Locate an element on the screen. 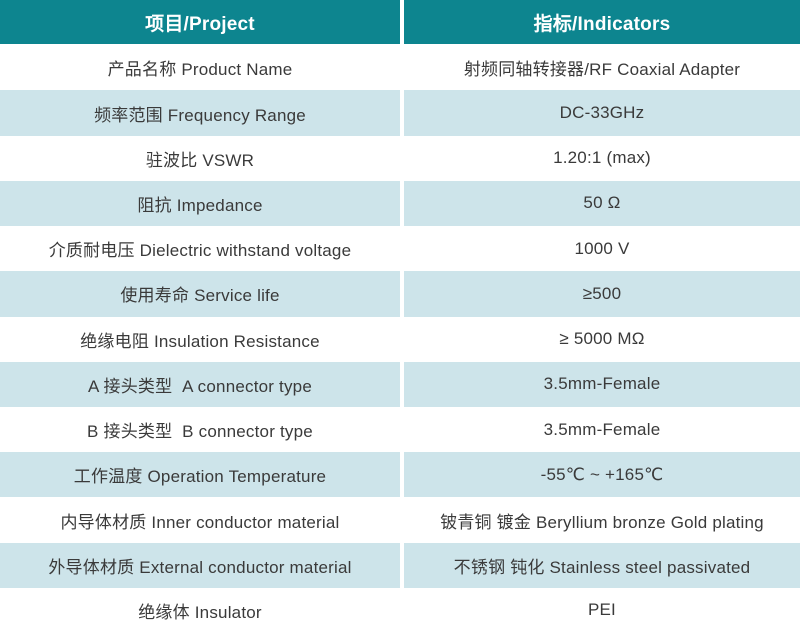 This screenshot has width=800, height=633. indicator-cell: 射频同轴转接器/RF Coaxial Adapter is located at coordinates (602, 68).